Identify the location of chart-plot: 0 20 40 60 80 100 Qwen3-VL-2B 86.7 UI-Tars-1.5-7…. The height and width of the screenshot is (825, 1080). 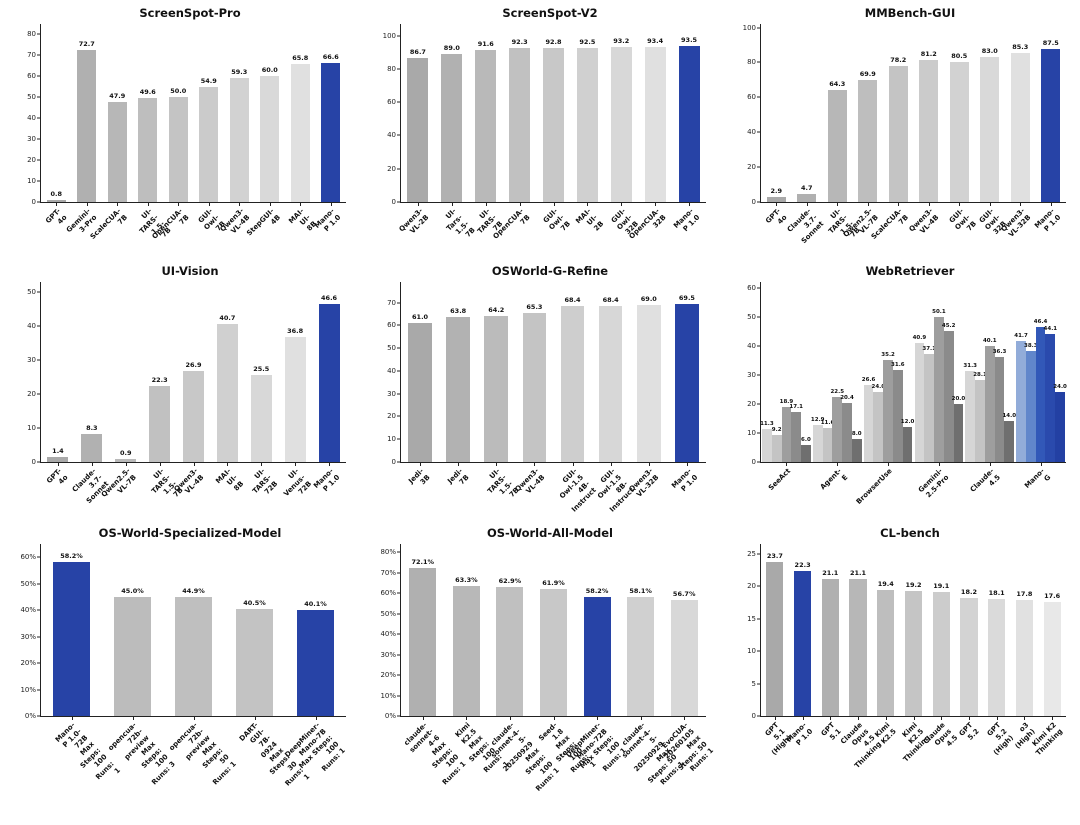
(544, 132).